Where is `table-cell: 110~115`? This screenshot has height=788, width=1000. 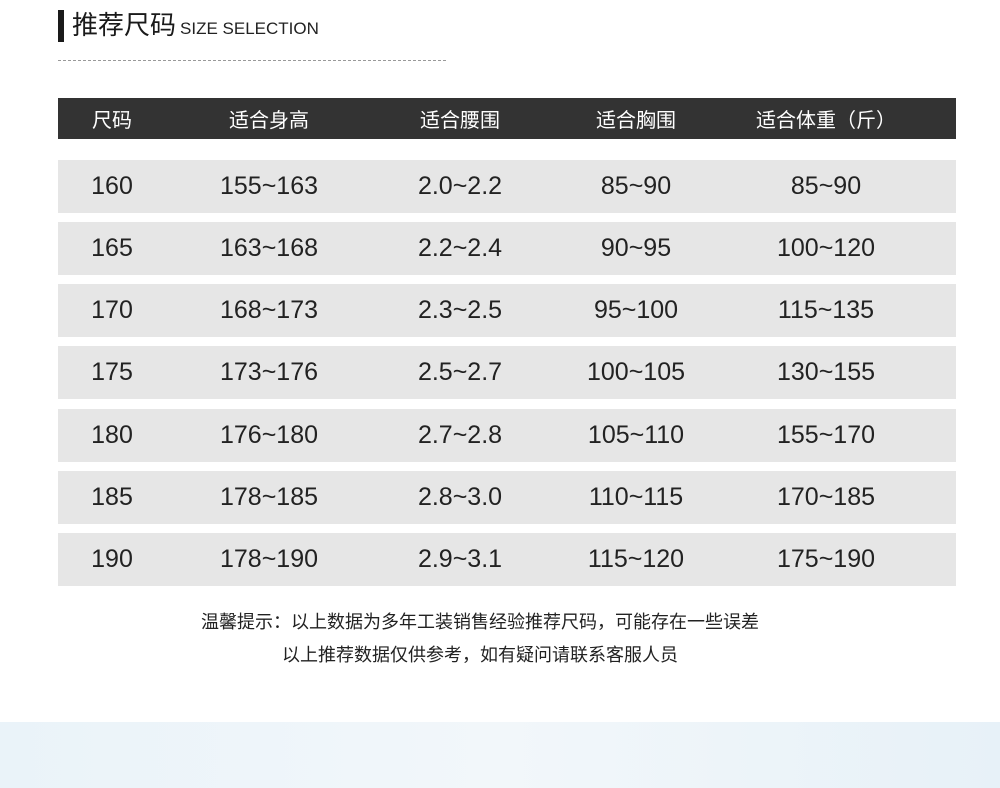 table-cell: 110~115 is located at coordinates (636, 497).